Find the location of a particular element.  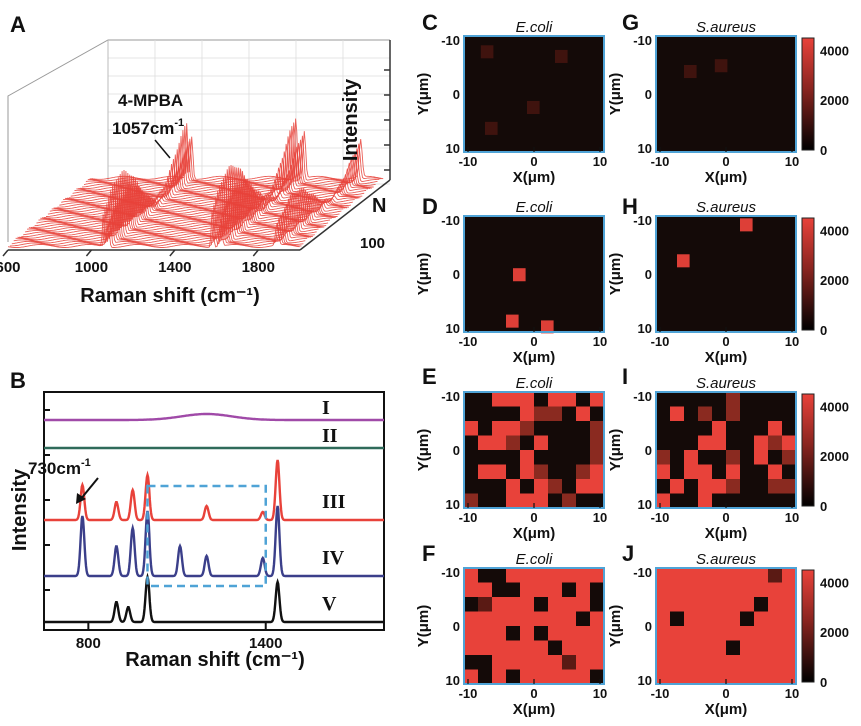

colorbar-tick-label: 0 is located at coordinates (823, 506).